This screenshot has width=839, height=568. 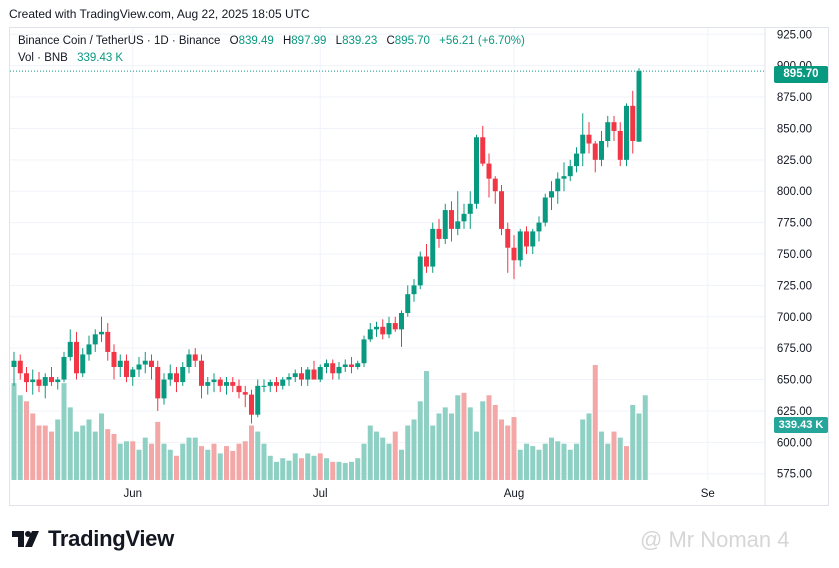 What do you see at coordinates (794, 161) in the screenshot?
I see `y-tick-label: 825.00` at bounding box center [794, 161].